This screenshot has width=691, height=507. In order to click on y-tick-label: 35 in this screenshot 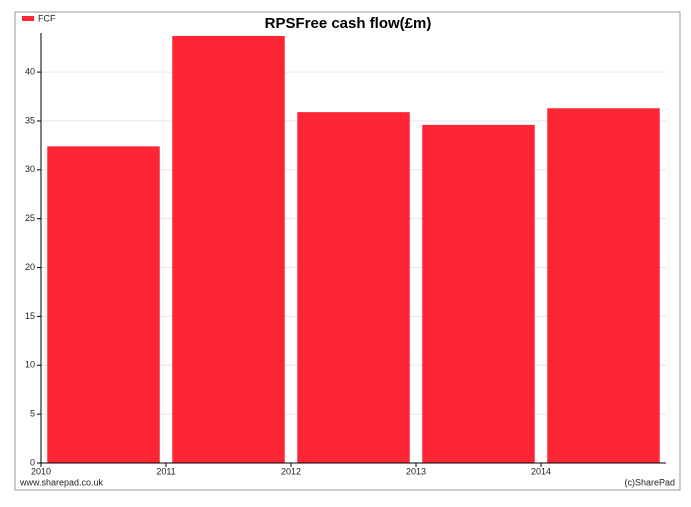, I will do `click(30, 120)`.